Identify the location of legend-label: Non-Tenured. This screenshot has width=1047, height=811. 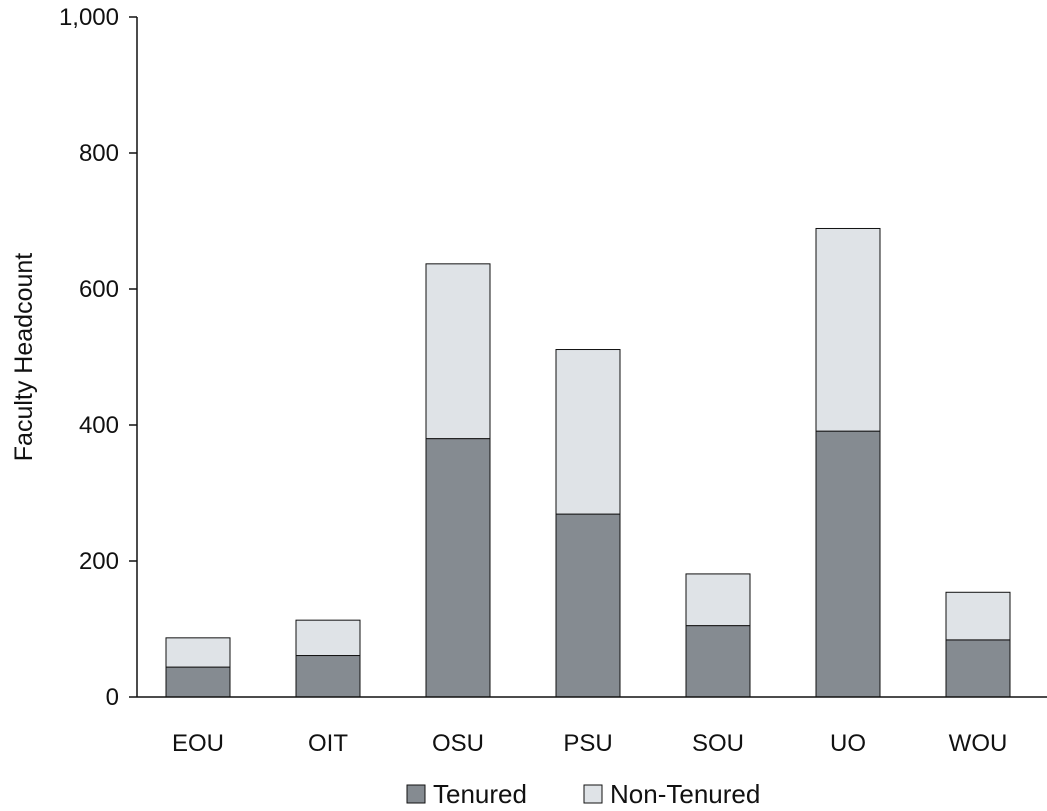
(685, 794).